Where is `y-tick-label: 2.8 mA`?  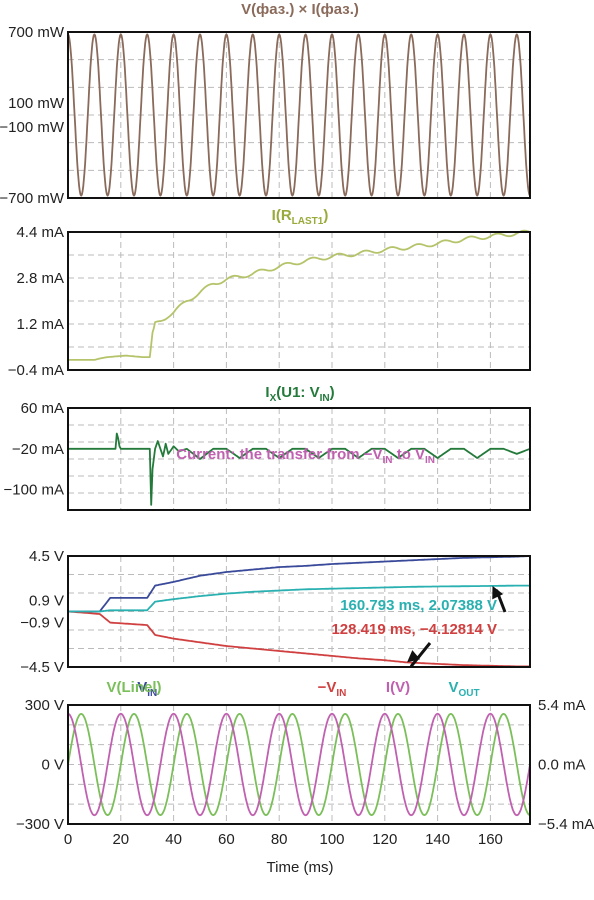 y-tick-label: 2.8 mA is located at coordinates (40, 278).